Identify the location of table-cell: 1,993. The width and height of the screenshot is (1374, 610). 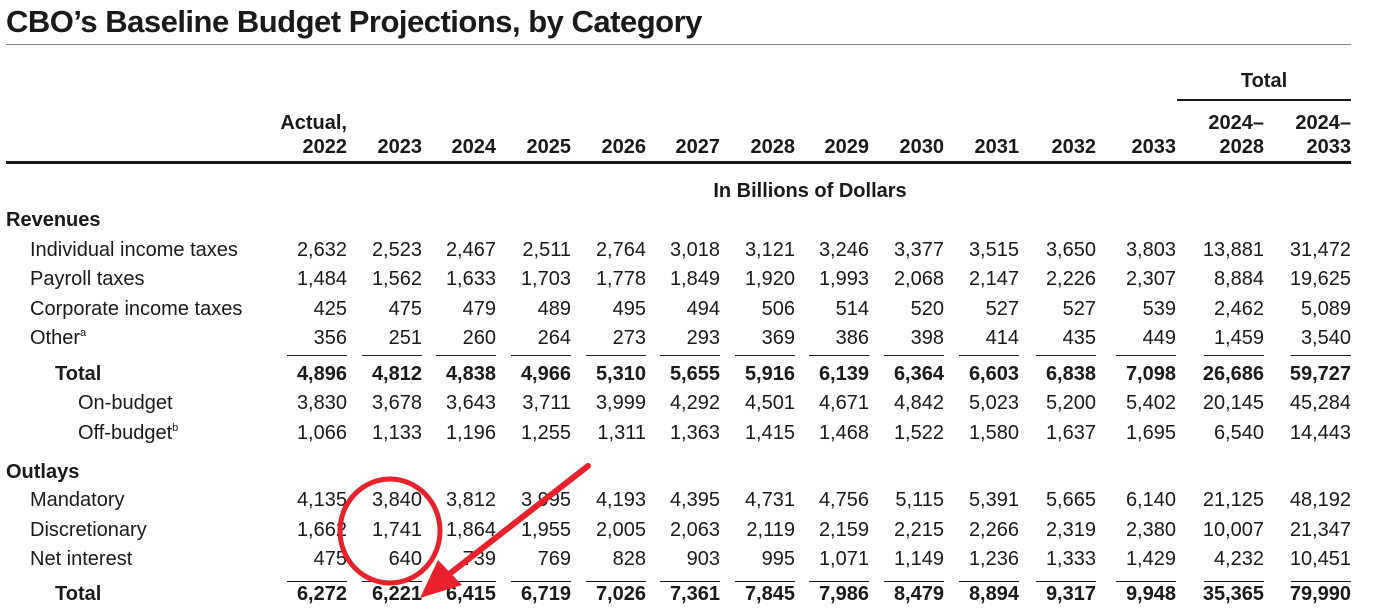
(843, 279).